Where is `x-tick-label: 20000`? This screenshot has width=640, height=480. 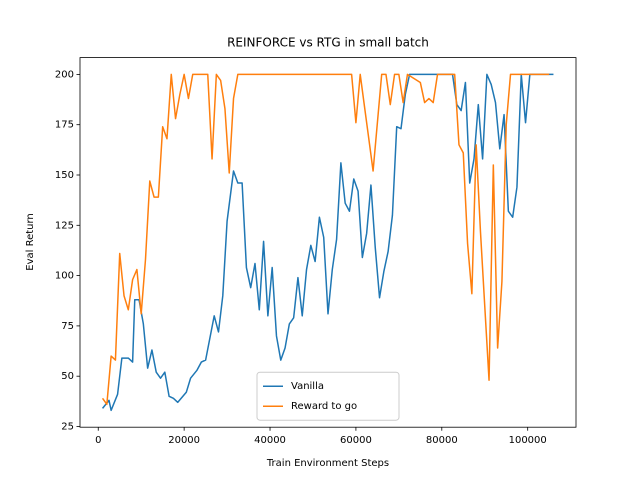 x-tick-label: 20000 is located at coordinates (184, 440).